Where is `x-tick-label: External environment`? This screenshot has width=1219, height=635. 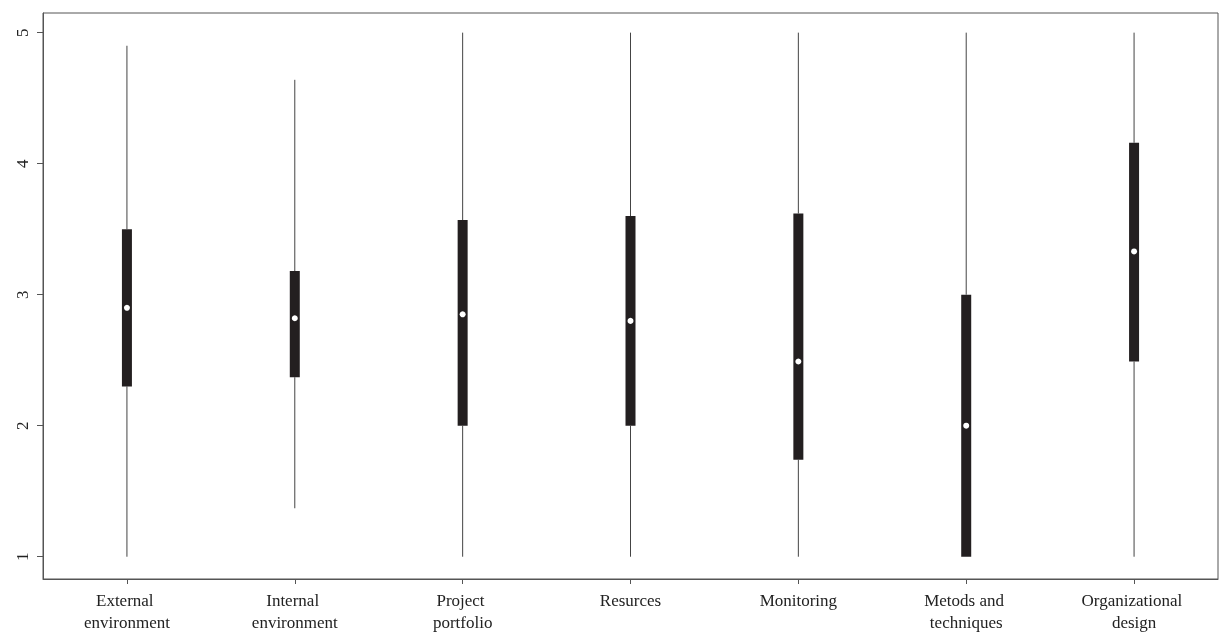 x-tick-label: External environment is located at coordinates (127, 611).